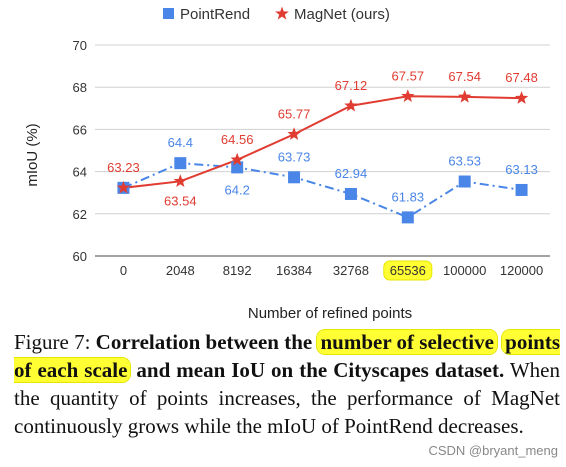 The width and height of the screenshot is (566, 467). What do you see at coordinates (32, 154) in the screenshot?
I see `y-axis-title: mIoU (%)` at bounding box center [32, 154].